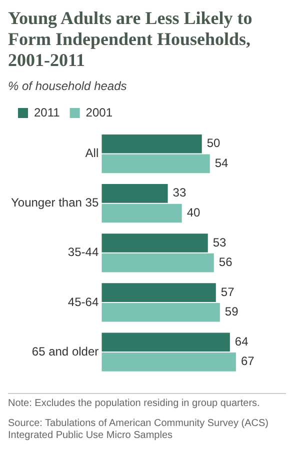  Describe the element at coordinates (83, 252) in the screenshot. I see `y-tick-label: 35-44` at that location.